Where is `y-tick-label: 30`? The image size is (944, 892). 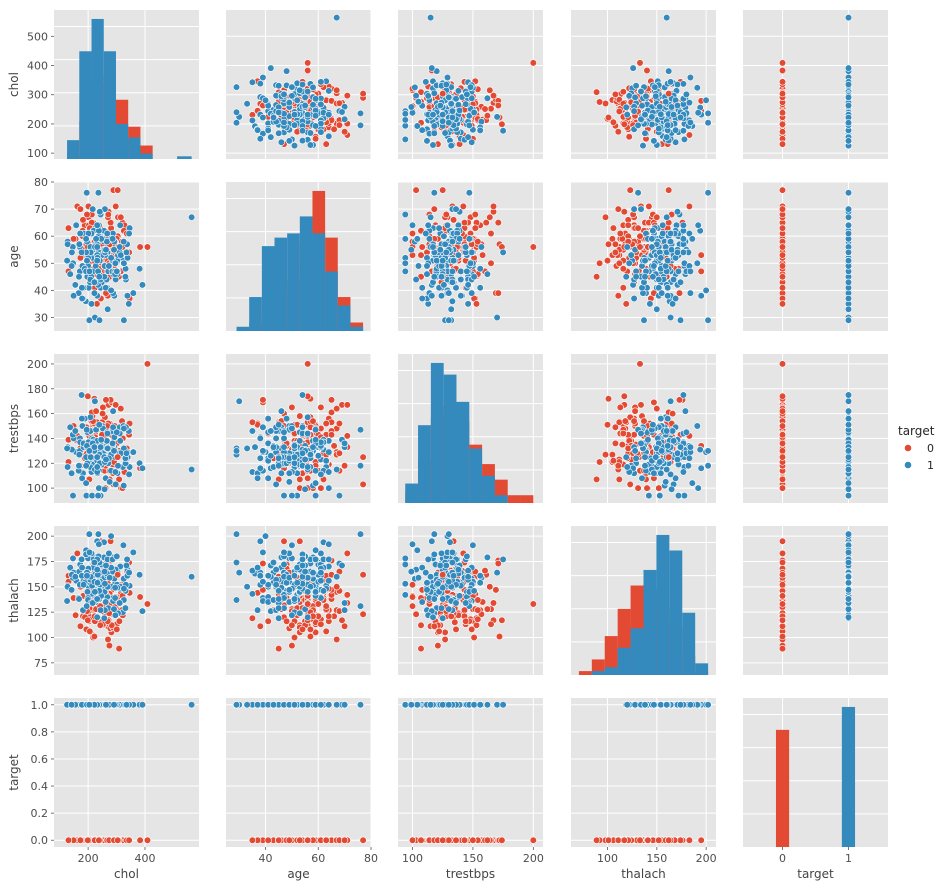
y-tick-label: 30 is located at coordinates (41, 317).